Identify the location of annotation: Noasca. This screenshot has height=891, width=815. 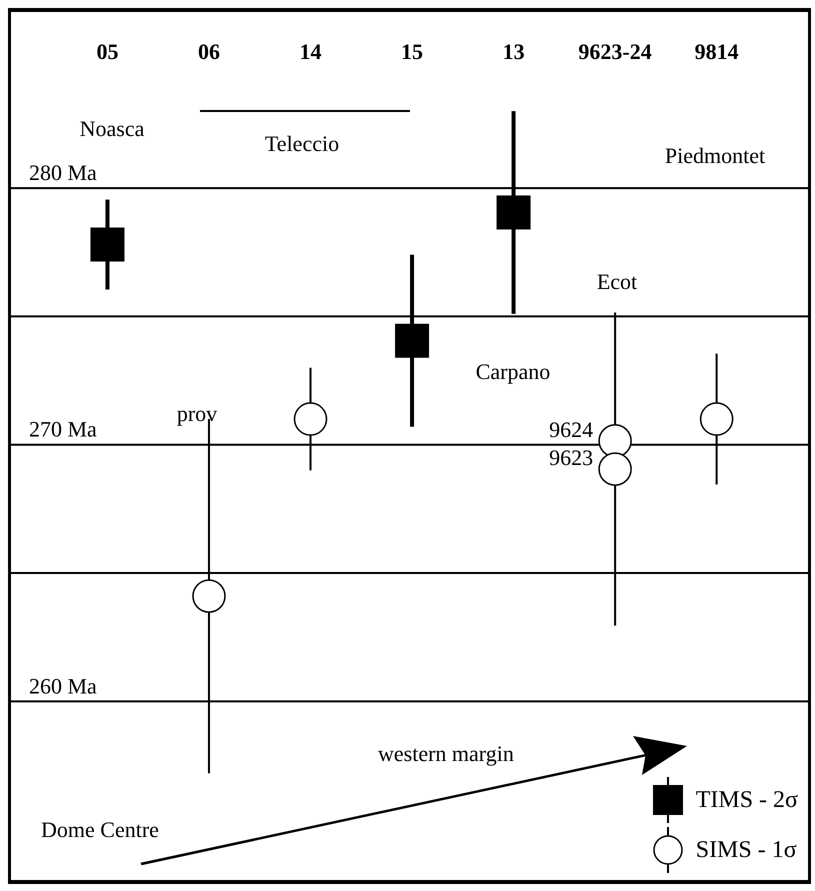
(112, 128).